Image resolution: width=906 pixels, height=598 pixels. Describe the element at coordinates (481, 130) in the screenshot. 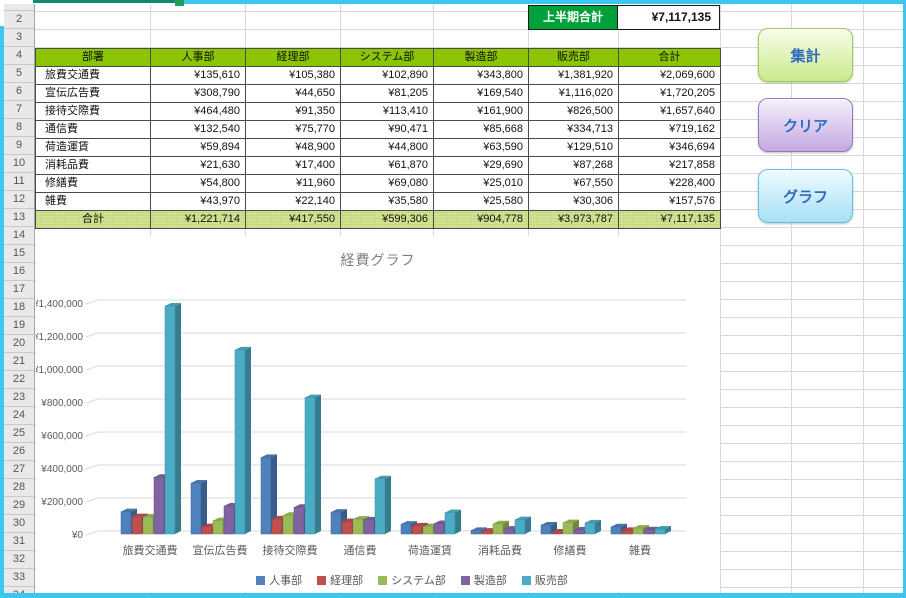

I see `table-cell: ¥85,668` at that location.